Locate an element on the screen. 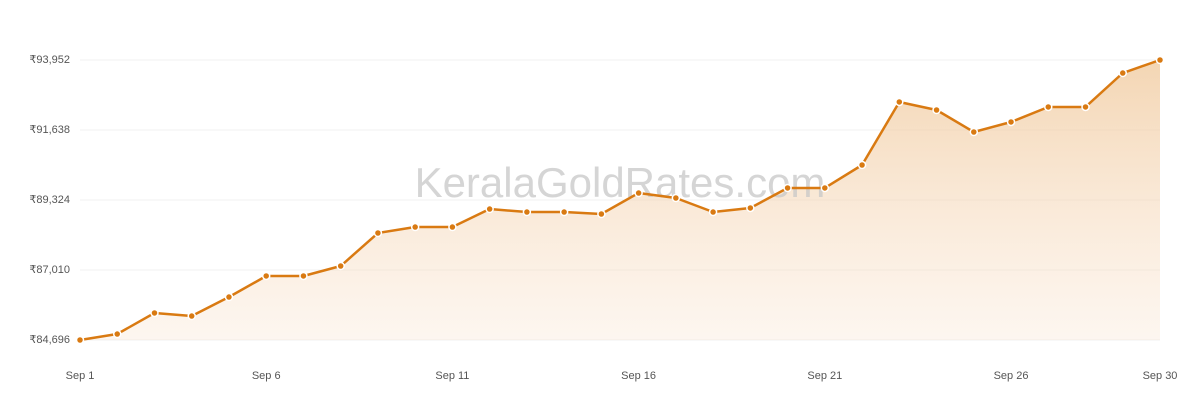  x-tick-label: Sep 26 is located at coordinates (1011, 376).